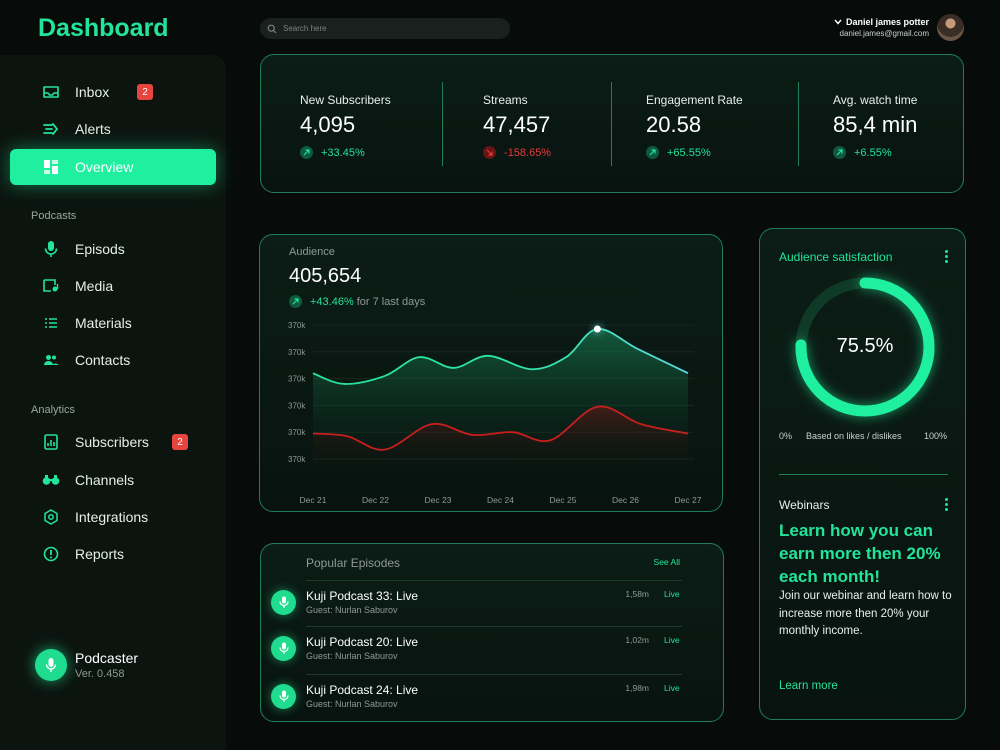 The height and width of the screenshot is (750, 1000). I want to click on satisfaction-title: Audience satisfaction, so click(836, 257).